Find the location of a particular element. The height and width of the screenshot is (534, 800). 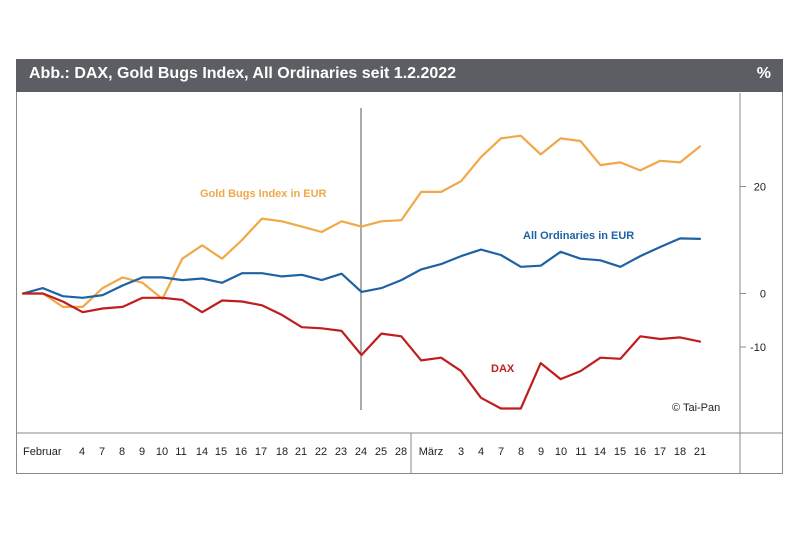

y-tick-label: -10 is located at coordinates (758, 348).